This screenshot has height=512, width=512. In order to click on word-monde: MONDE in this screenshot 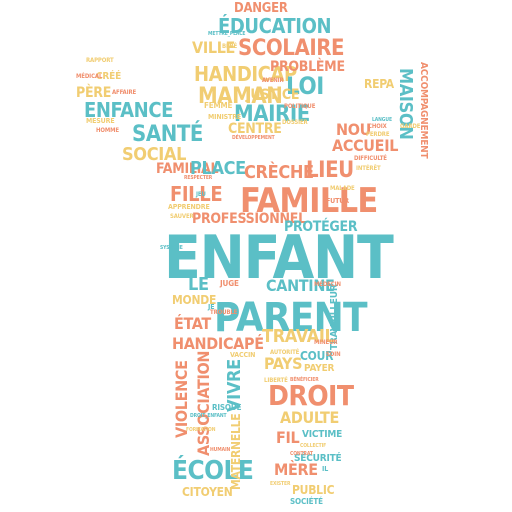, I will do `click(194, 300)`.